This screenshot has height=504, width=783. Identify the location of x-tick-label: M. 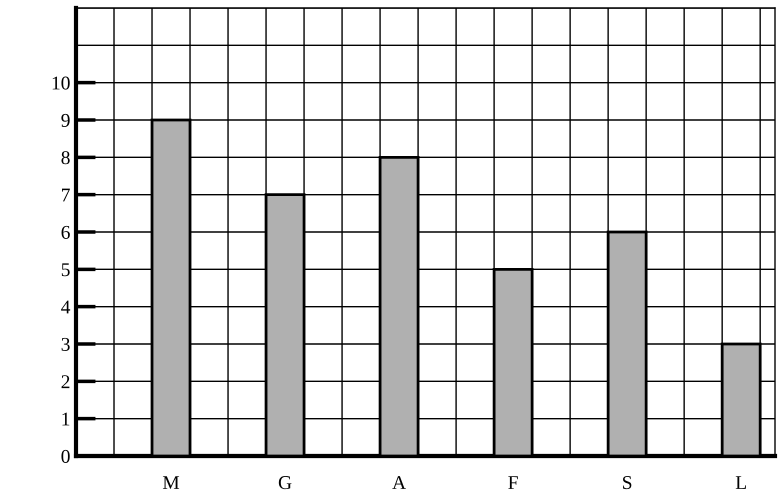
(171, 482).